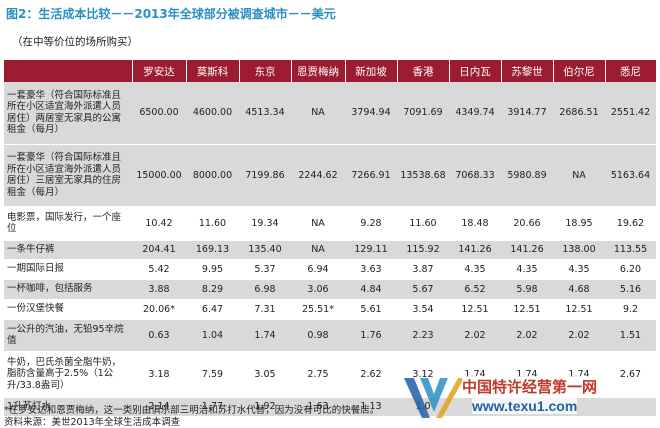 The width and height of the screenshot is (660, 428). Describe the element at coordinates (371, 407) in the screenshot. I see `table-cell: 1.13` at that location.